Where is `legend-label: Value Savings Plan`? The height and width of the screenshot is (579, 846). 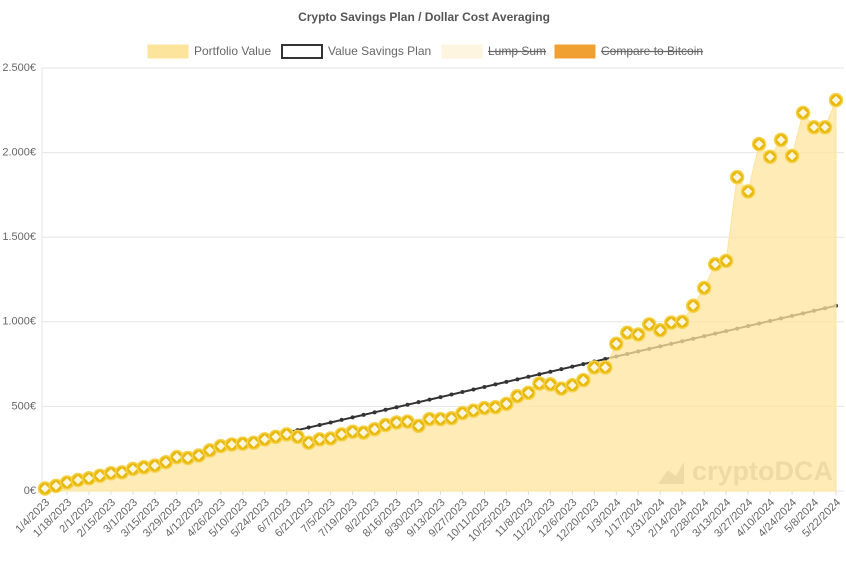 legend-label: Value Savings Plan is located at coordinates (379, 51).